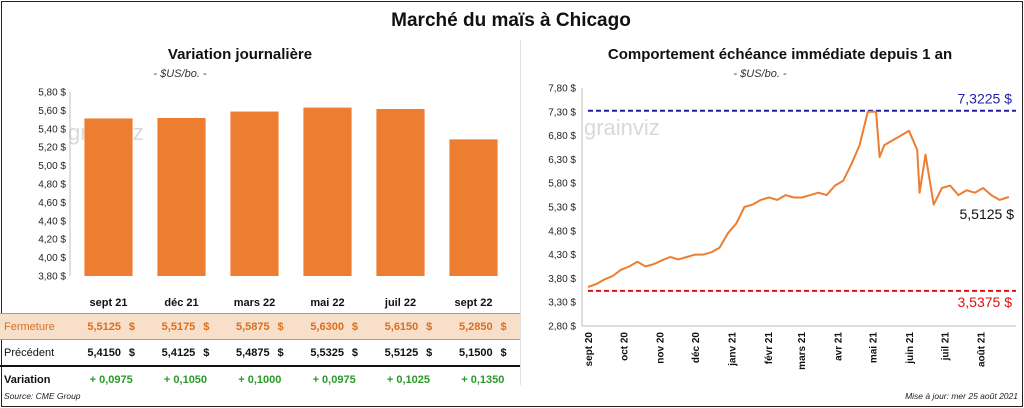 Image resolution: width=1024 pixels, height=408 pixels. I want to click on previous-cell: 5,1500 $, so click(483, 353).